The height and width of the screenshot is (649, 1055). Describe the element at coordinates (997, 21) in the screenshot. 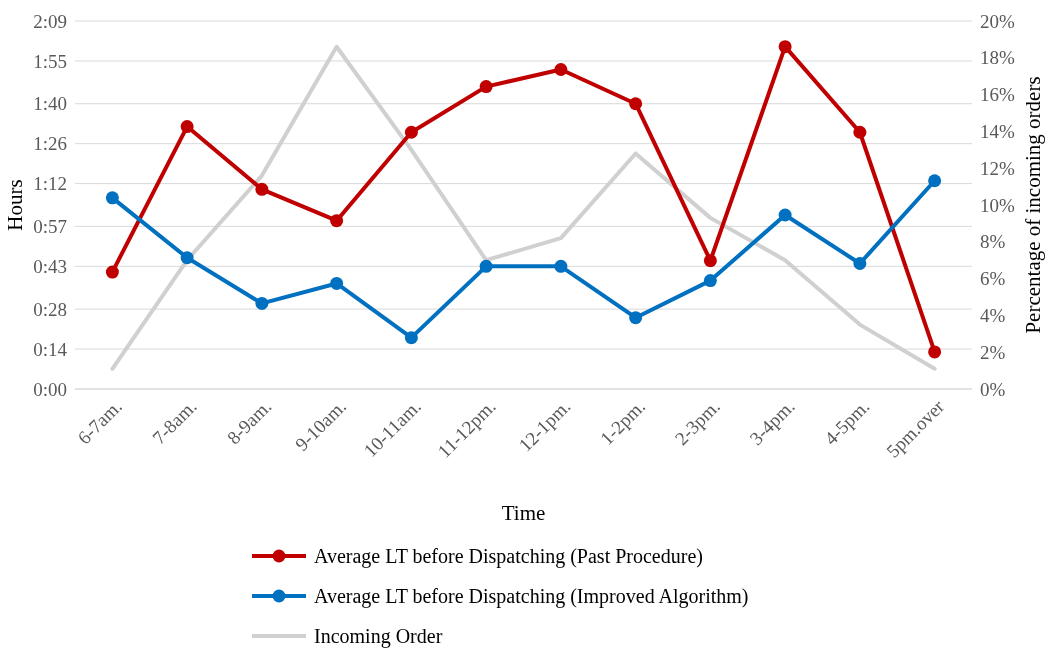

I see `y2-tick-label: 20%` at that location.